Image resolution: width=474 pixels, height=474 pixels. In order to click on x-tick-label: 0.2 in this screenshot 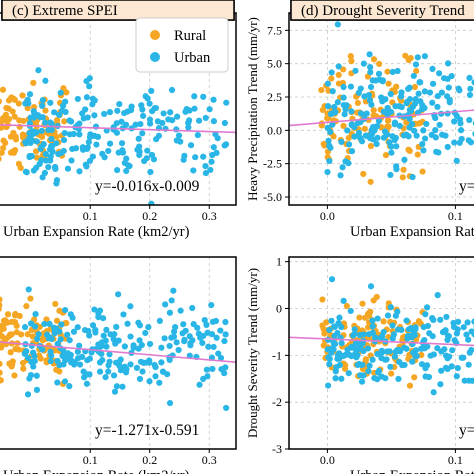, I will do `click(149, 216)`.